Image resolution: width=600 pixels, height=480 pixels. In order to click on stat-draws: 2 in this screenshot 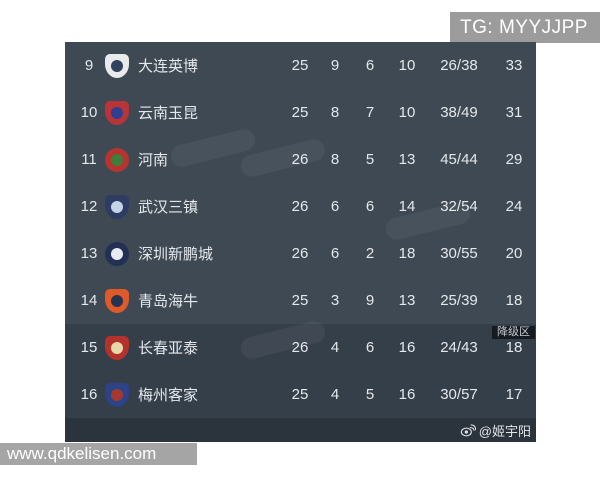, I will do `click(370, 253)`.